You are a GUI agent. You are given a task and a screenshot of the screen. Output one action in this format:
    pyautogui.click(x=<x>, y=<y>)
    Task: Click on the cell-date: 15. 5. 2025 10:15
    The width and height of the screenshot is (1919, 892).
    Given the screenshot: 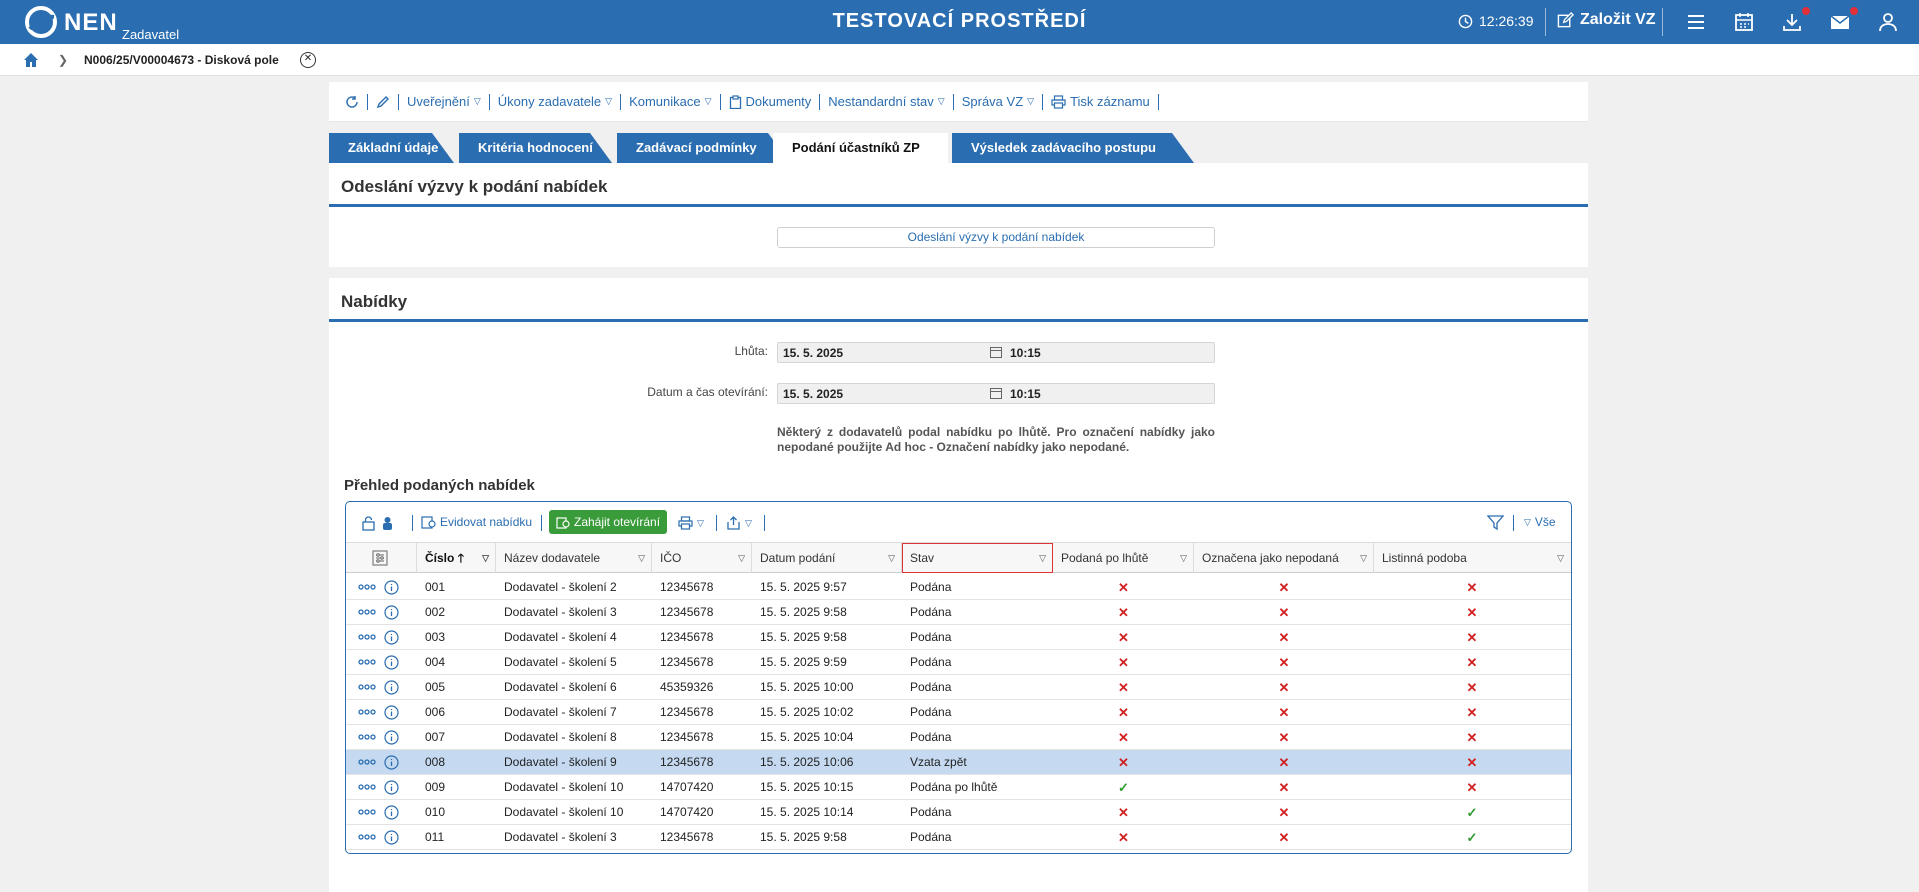 What is the action you would take?
    pyautogui.click(x=807, y=787)
    